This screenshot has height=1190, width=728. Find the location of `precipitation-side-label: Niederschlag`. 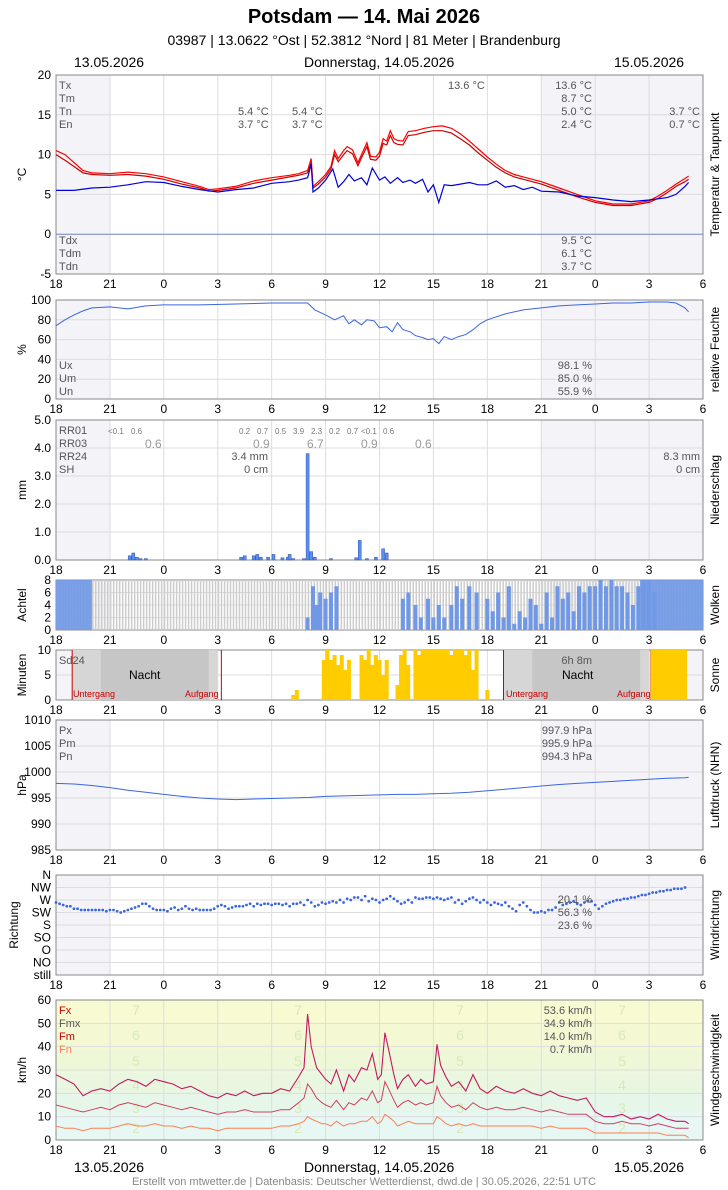

precipitation-side-label: Niederschlag is located at coordinates (715, 490).